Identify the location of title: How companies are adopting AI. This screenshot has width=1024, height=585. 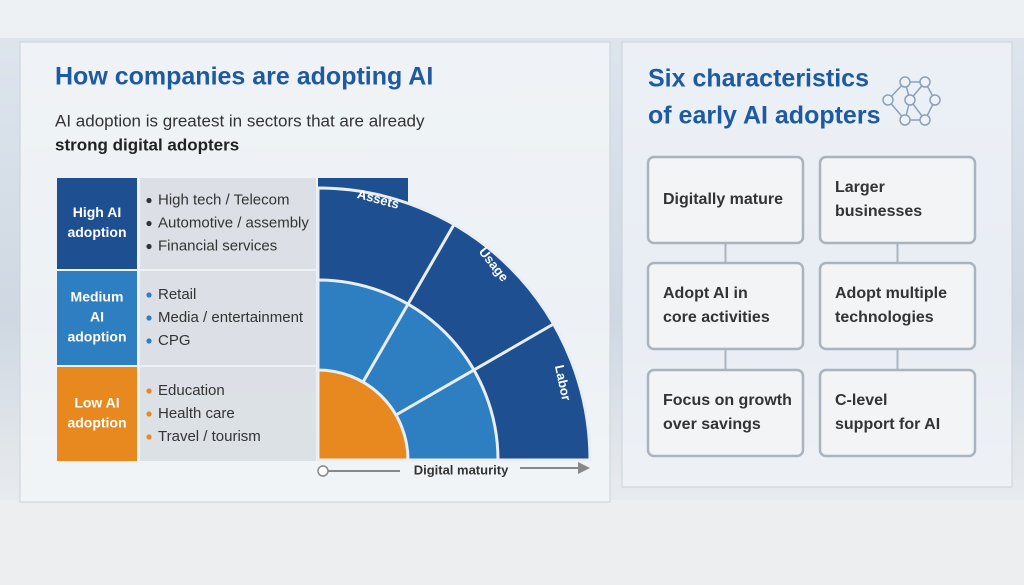
(244, 77).